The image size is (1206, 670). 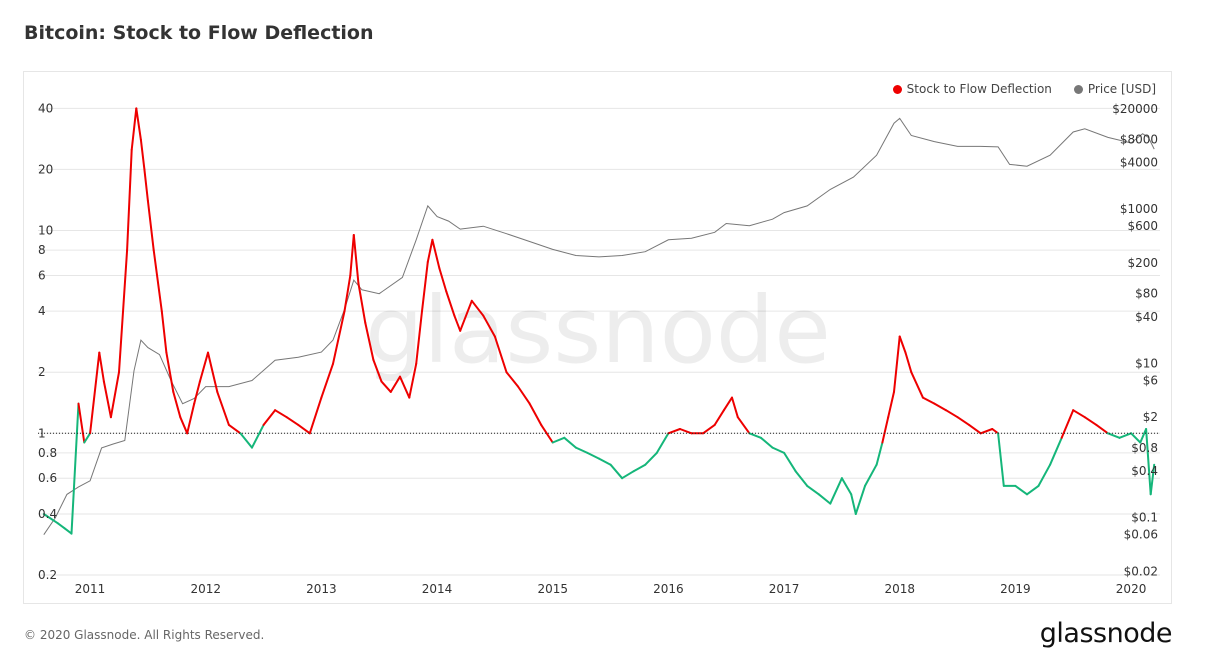 What do you see at coordinates (1144, 471) in the screenshot?
I see `y-right-tick-label: $0.4` at bounding box center [1144, 471].